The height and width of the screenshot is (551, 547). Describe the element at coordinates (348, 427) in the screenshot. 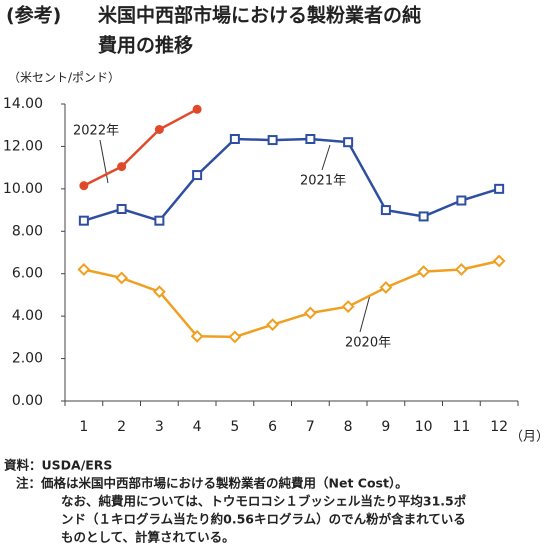

I see `x-tick-label: 8` at that location.